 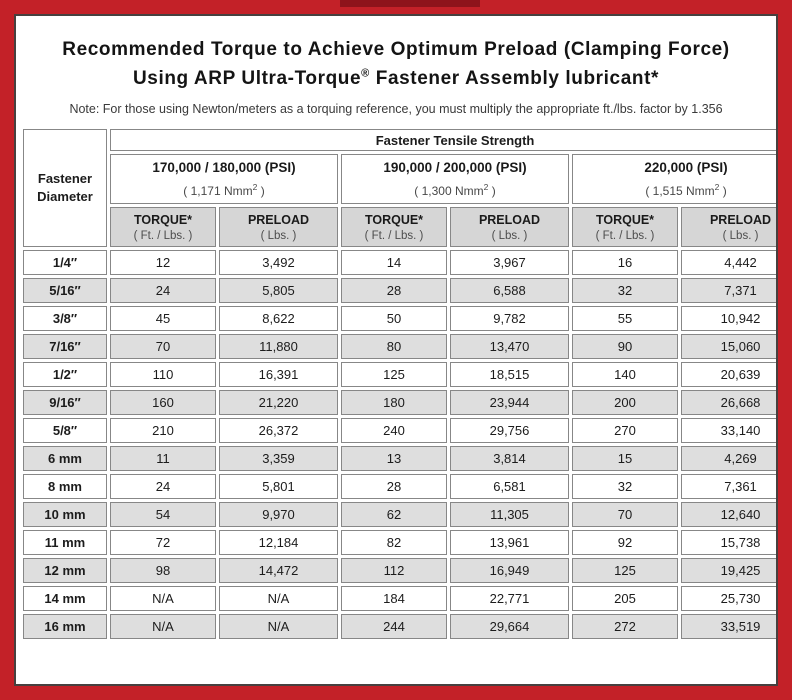 I want to click on torque-value-cell: 90, so click(x=625, y=346).